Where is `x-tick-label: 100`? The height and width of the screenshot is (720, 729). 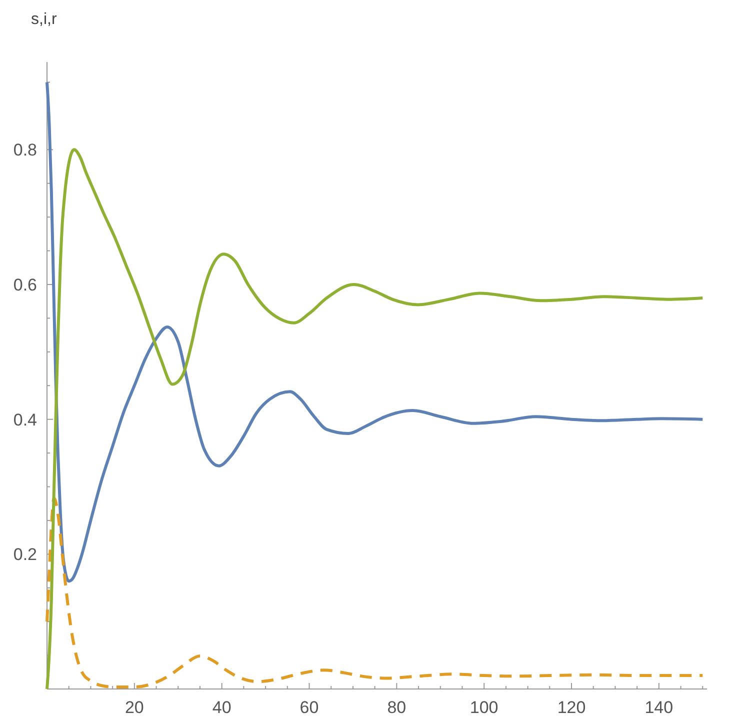
x-tick-label: 100 is located at coordinates (484, 707).